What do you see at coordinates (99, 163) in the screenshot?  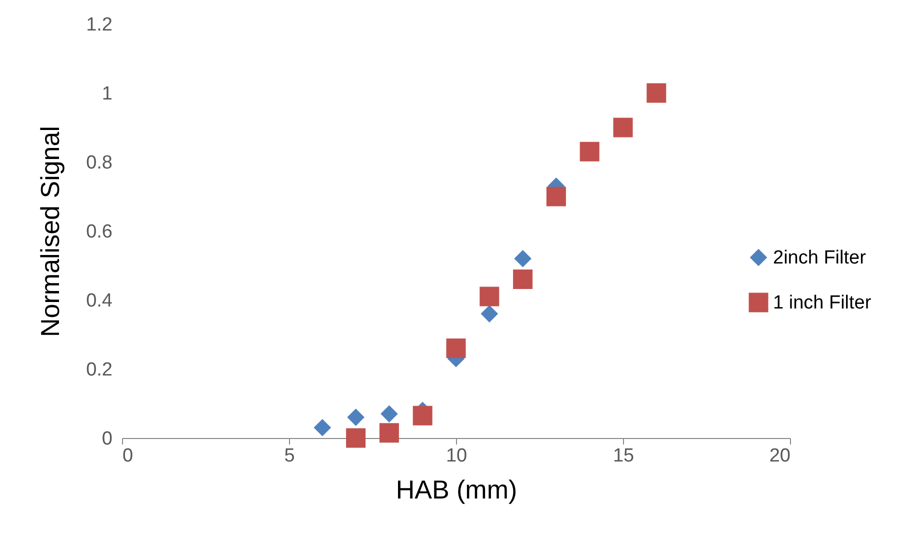 I see `y-tick-label: 0.8` at bounding box center [99, 163].